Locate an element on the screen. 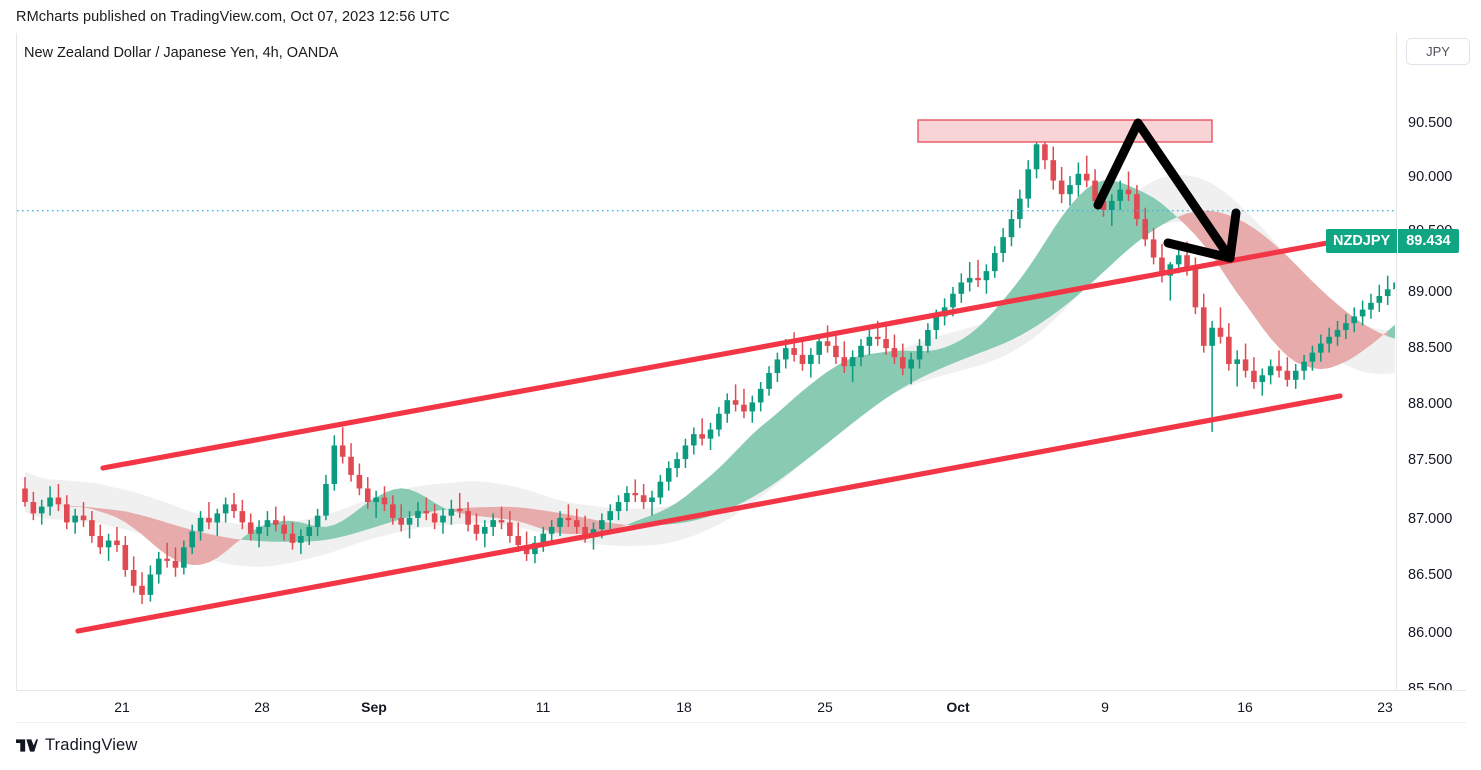 This screenshot has width=1481, height=770. time-axis: 21 28 Sep 11 18 25 Oct 9 16 23 is located at coordinates (741, 706).